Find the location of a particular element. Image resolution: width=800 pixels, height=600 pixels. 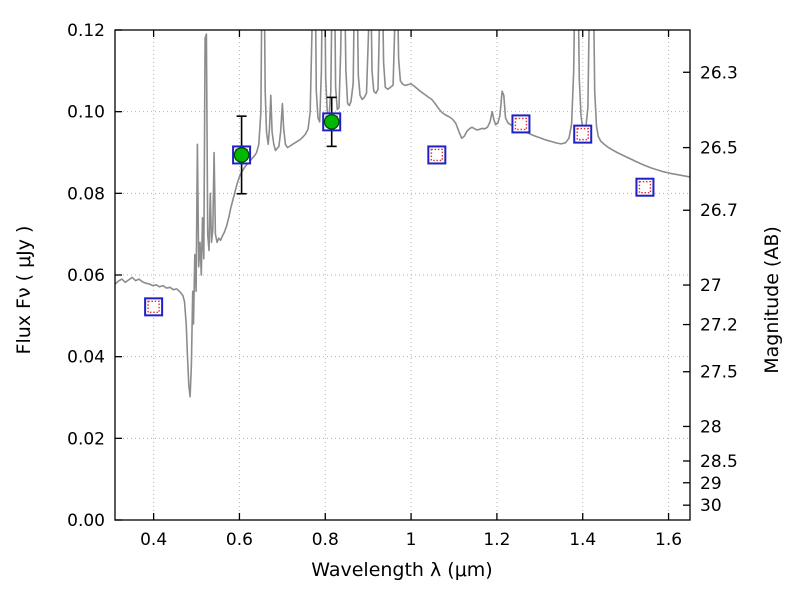

y-axis-label-right: Magnitude (AB) is located at coordinates (772, 300).